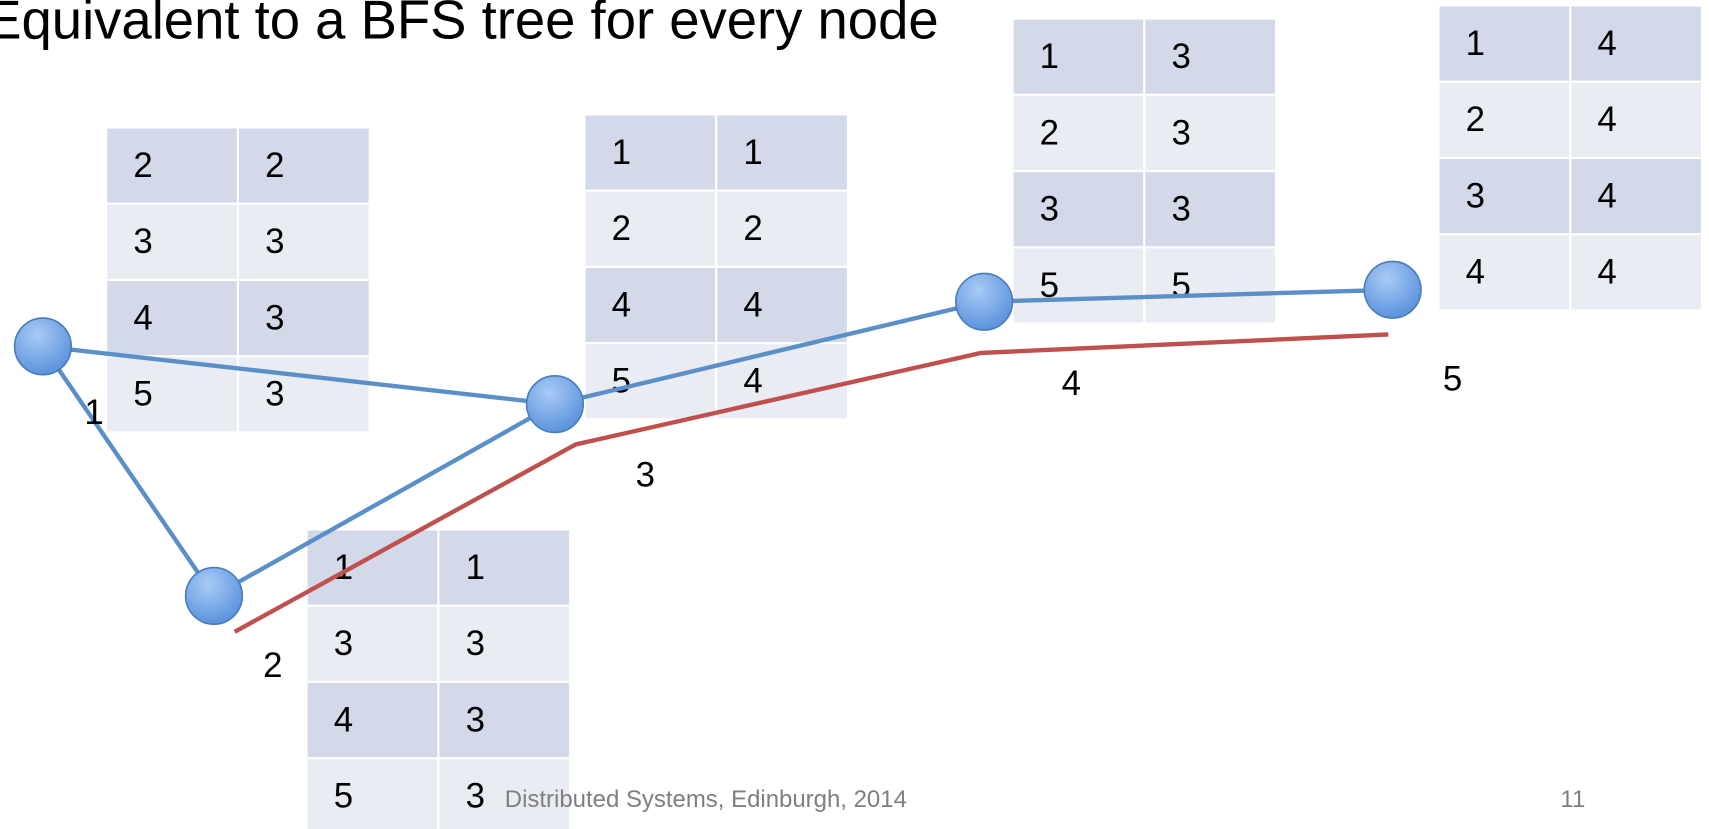 The width and height of the screenshot is (1709, 829). Describe the element at coordinates (469, 25) in the screenshot. I see `slide-title: Equivalent to a BFS tree for every node` at that location.